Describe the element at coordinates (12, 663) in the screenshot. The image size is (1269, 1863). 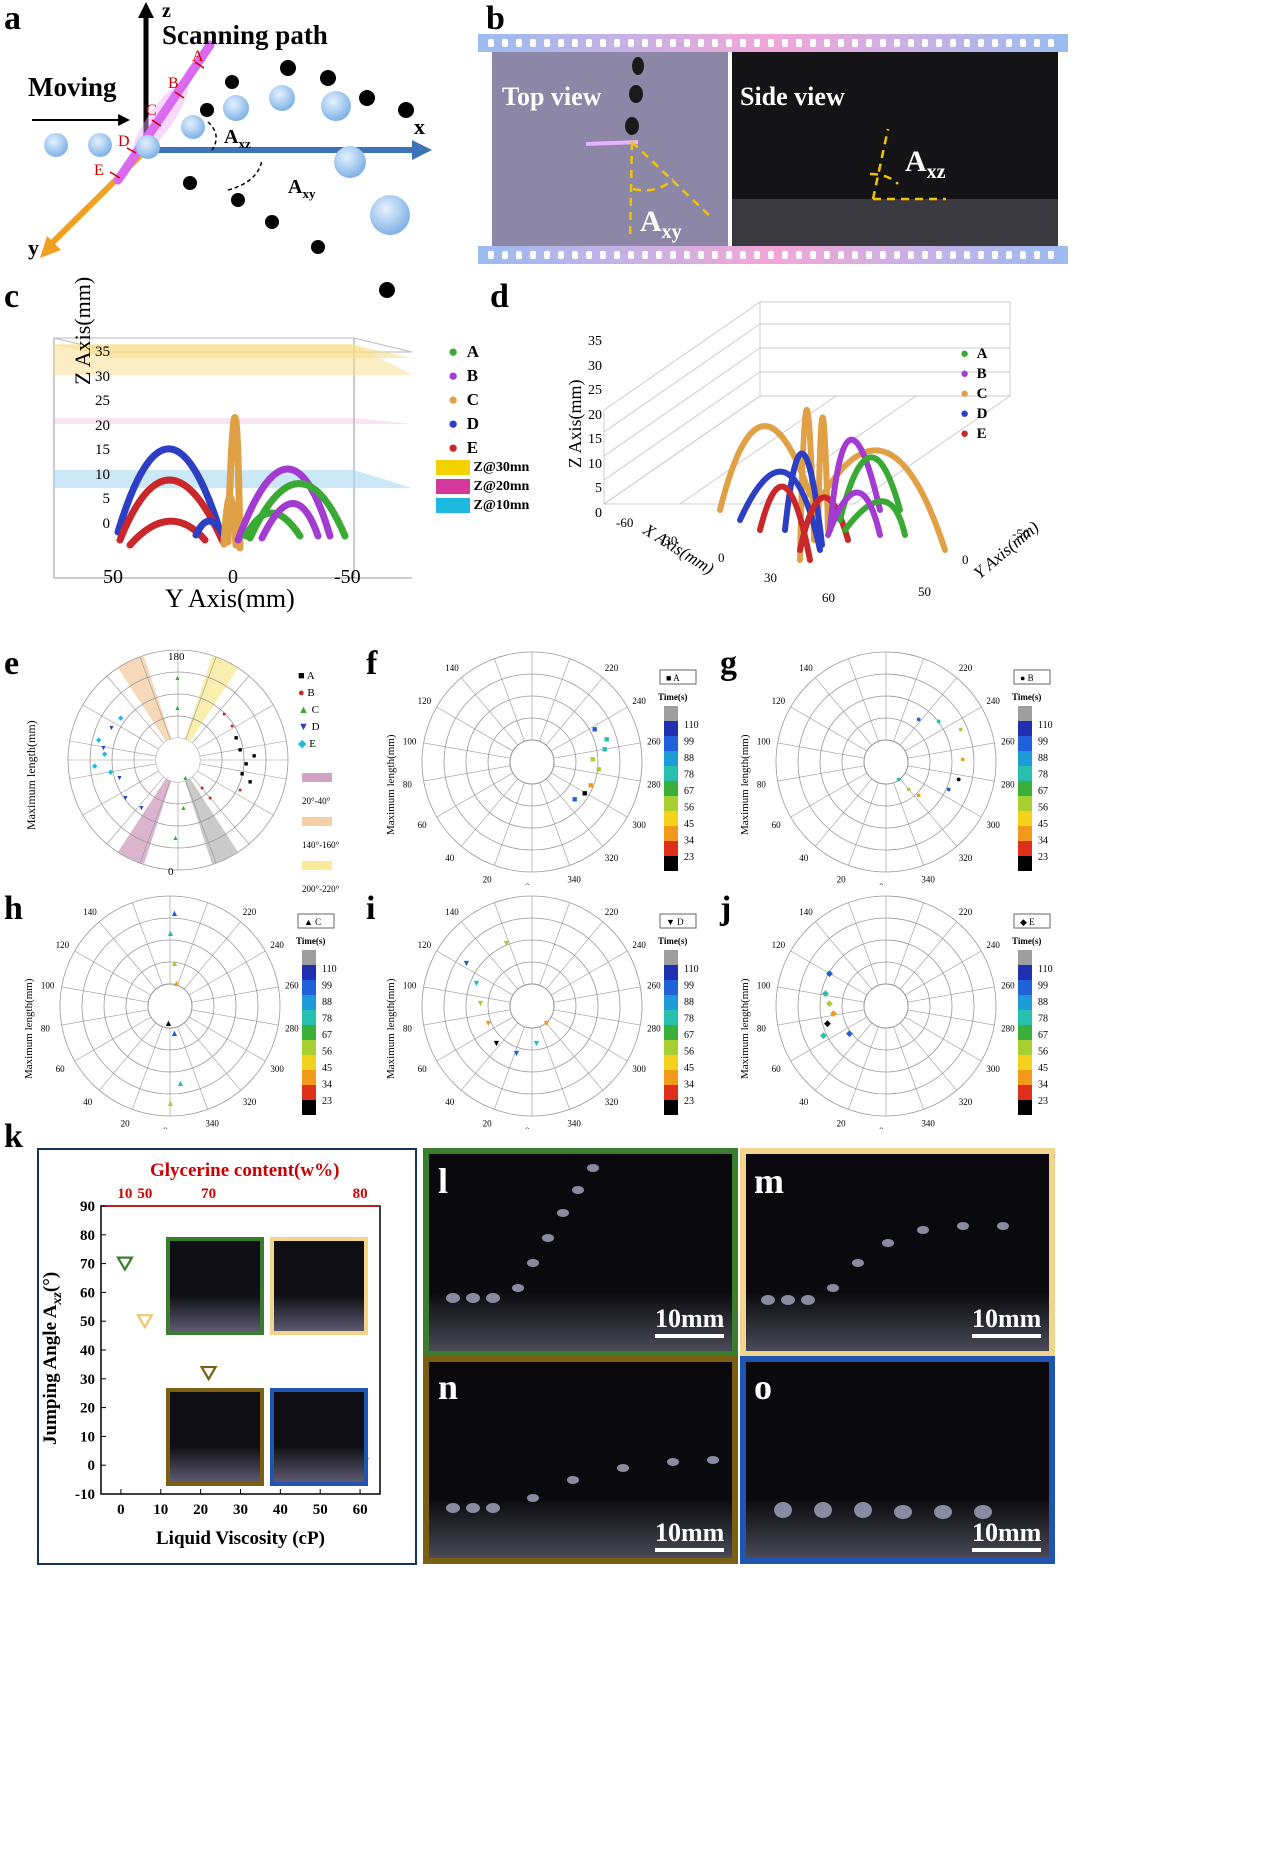
I see `panel-letter-e: e` at that location.